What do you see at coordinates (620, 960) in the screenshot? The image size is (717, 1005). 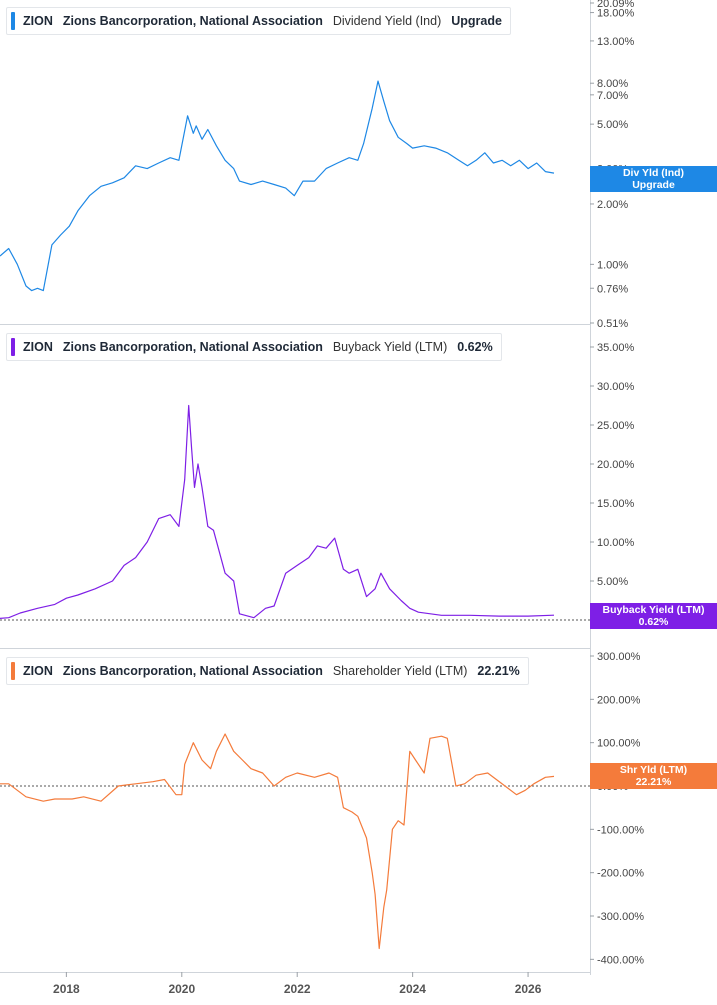 I see `y-tick-label: -400.00%` at bounding box center [620, 960].